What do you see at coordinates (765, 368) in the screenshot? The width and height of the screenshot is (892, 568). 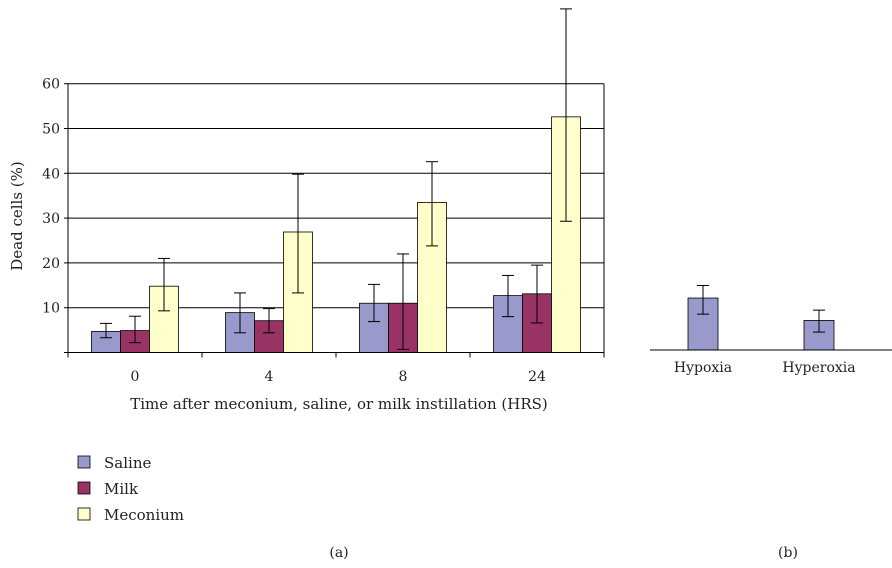 I see `x-tick-labels: Hypoxia Hyperoxia` at bounding box center [765, 368].